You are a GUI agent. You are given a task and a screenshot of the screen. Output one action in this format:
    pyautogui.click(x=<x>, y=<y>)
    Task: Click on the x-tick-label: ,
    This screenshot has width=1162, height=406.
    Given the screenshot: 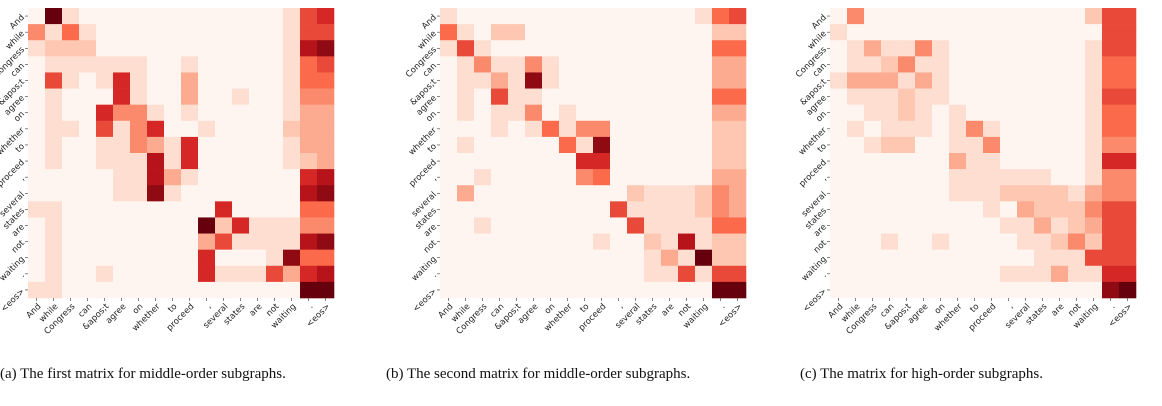 What is the action you would take?
    pyautogui.click(x=208, y=306)
    